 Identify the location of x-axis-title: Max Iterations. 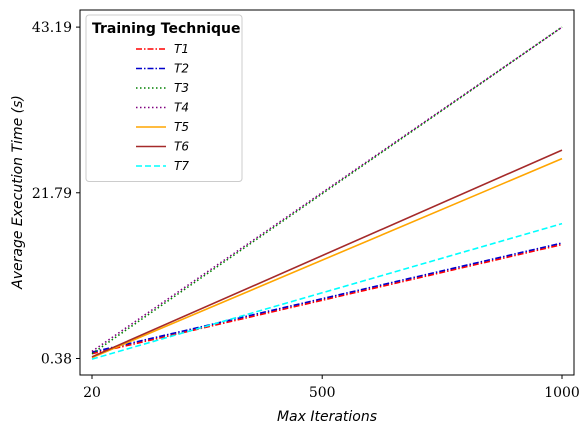
(327, 417).